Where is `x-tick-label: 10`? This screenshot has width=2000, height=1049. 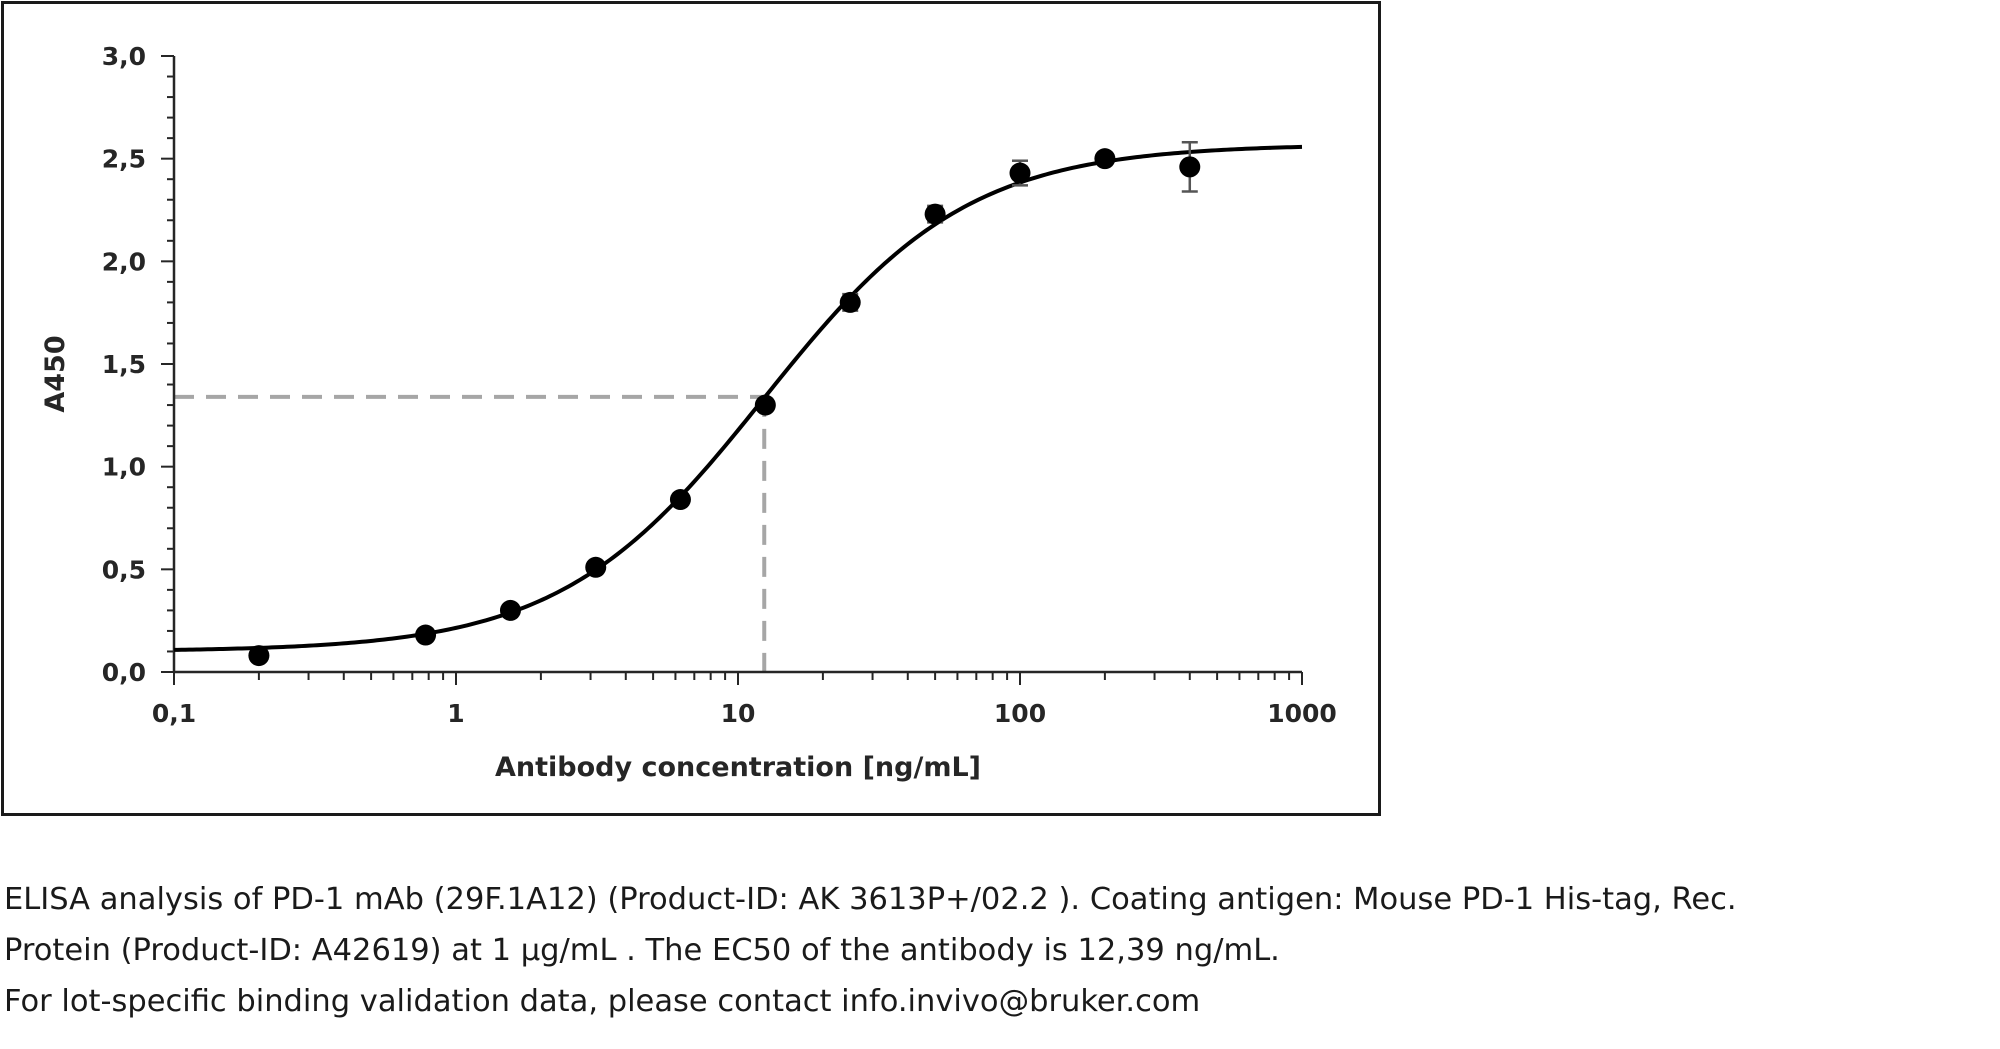
x-tick-label: 10 is located at coordinates (738, 713).